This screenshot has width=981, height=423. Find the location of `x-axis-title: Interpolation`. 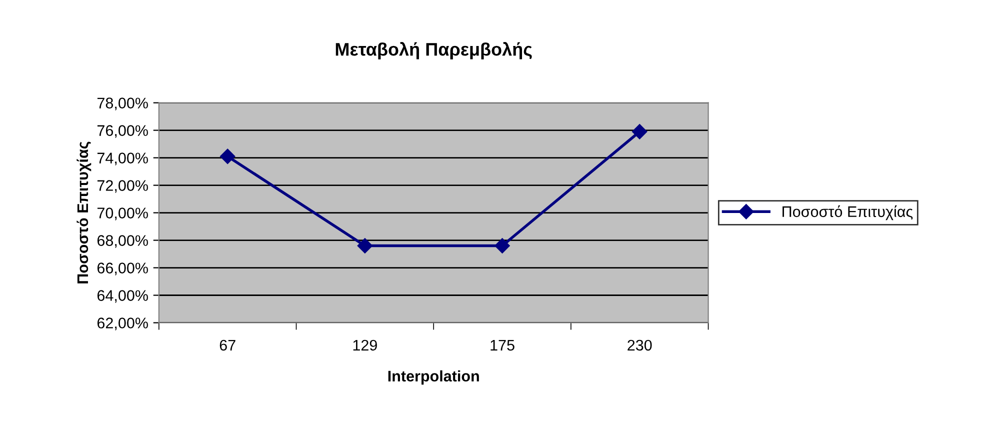

x-axis-title: Interpolation is located at coordinates (433, 377).